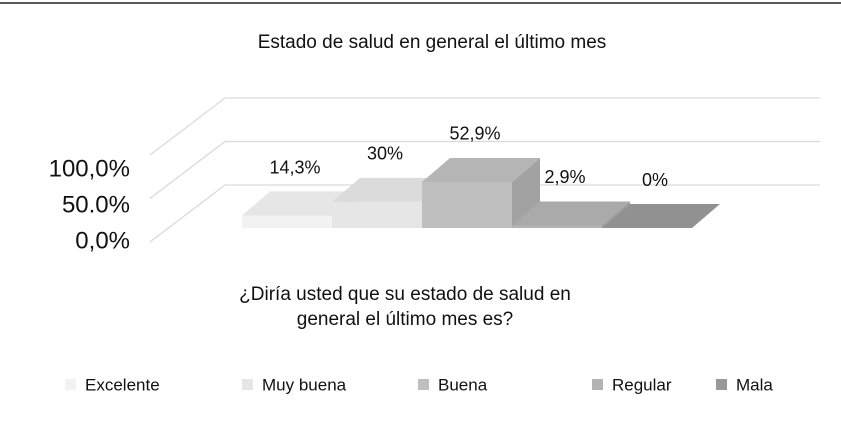 The height and width of the screenshot is (424, 841). I want to click on chart-title: Estado de salud en general el último mes, so click(432, 42).